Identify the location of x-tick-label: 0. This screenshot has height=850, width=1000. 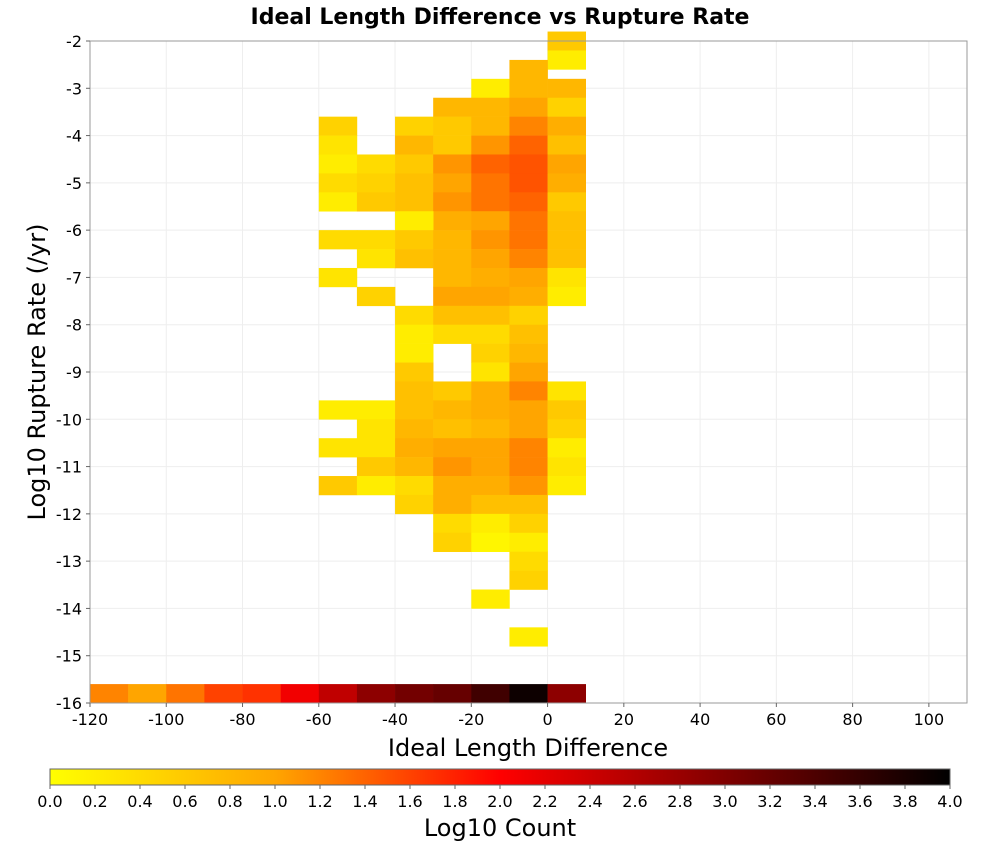
(547, 719).